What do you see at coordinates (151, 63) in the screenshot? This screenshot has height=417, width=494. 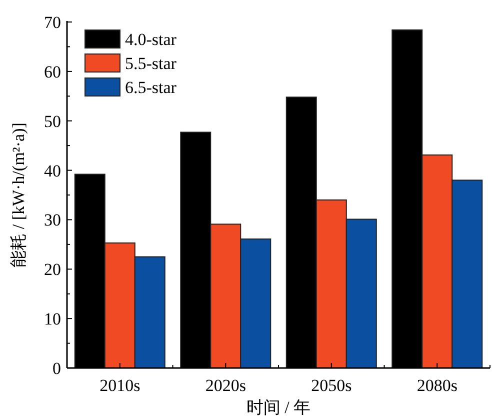 I see `legend-label: 5.5-star` at bounding box center [151, 63].